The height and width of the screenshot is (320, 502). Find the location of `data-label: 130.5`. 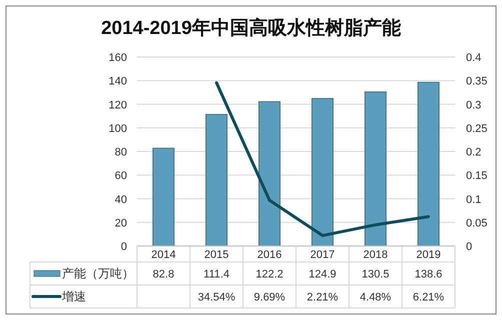

data-label: 130.5 is located at coordinates (376, 274).